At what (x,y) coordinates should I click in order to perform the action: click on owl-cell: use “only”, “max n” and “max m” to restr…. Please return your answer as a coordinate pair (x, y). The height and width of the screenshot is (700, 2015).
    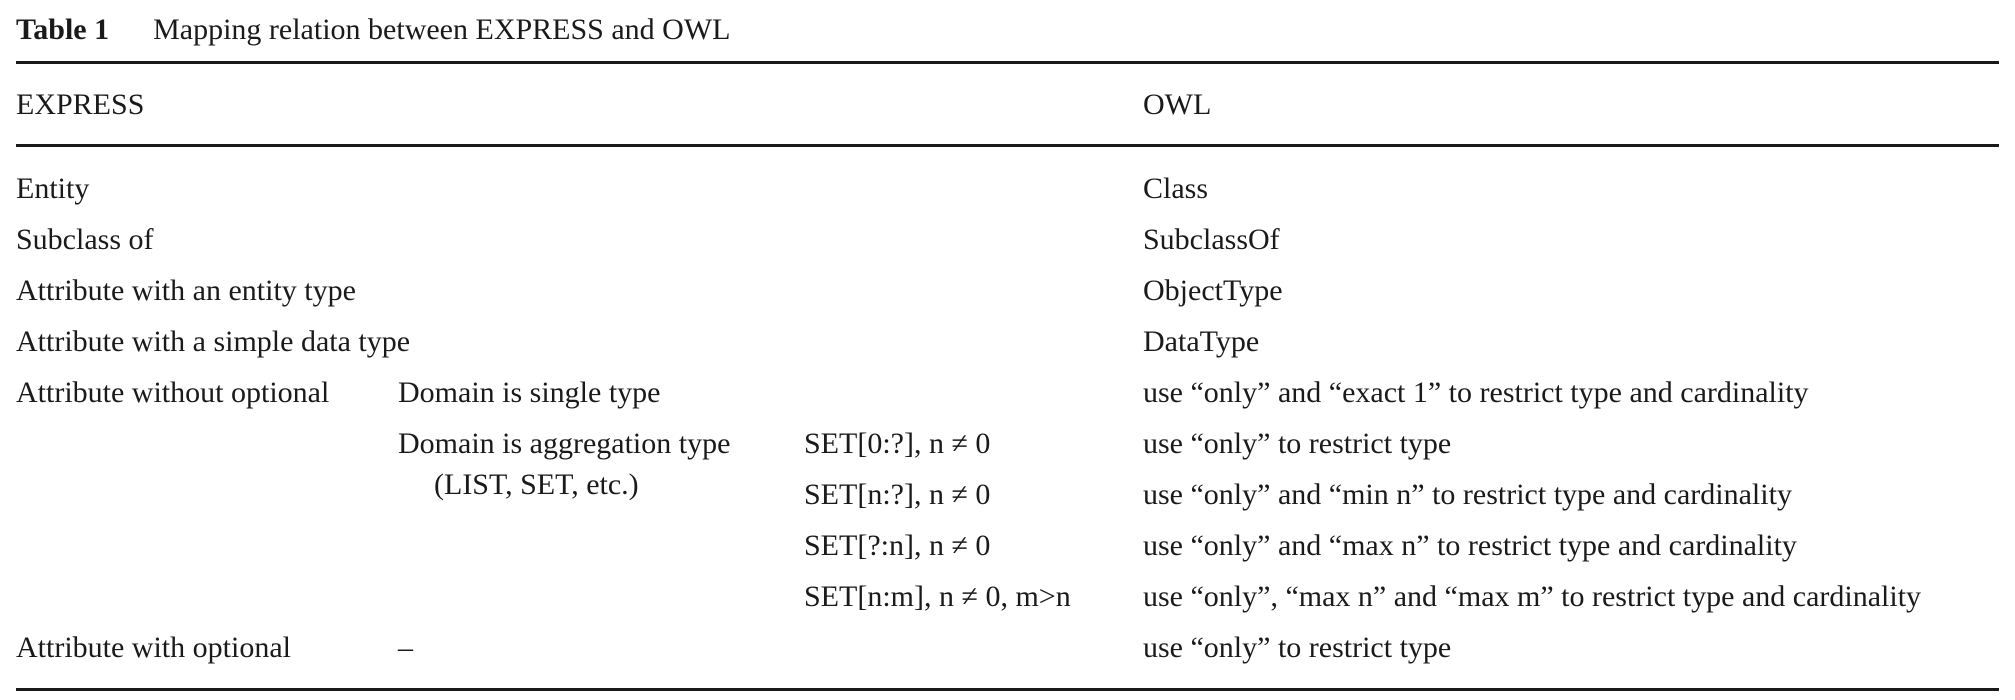
    Looking at the image, I should click on (1532, 596).